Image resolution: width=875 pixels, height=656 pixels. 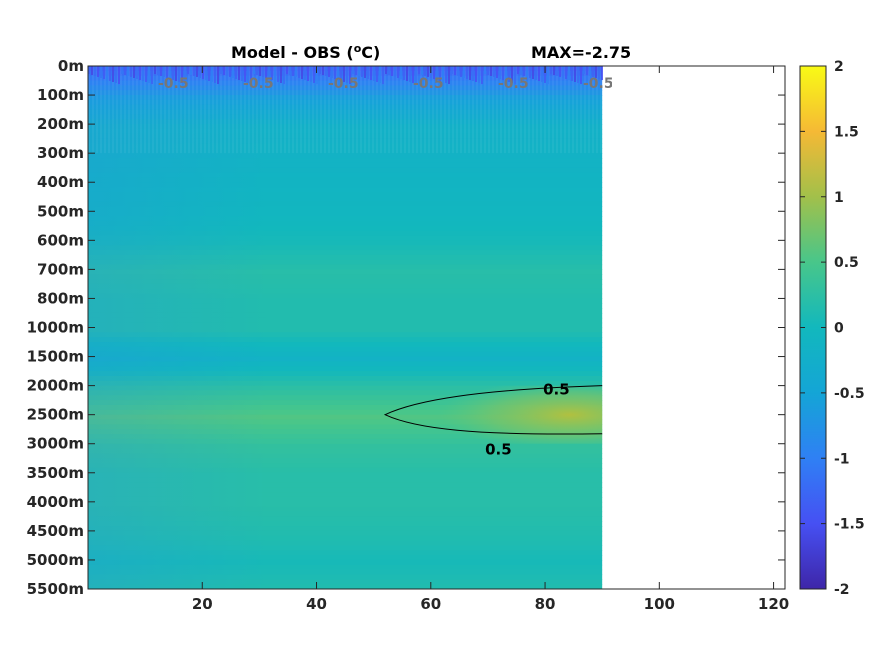 I want to click on y-tick-label: 200m, so click(x=60, y=124).